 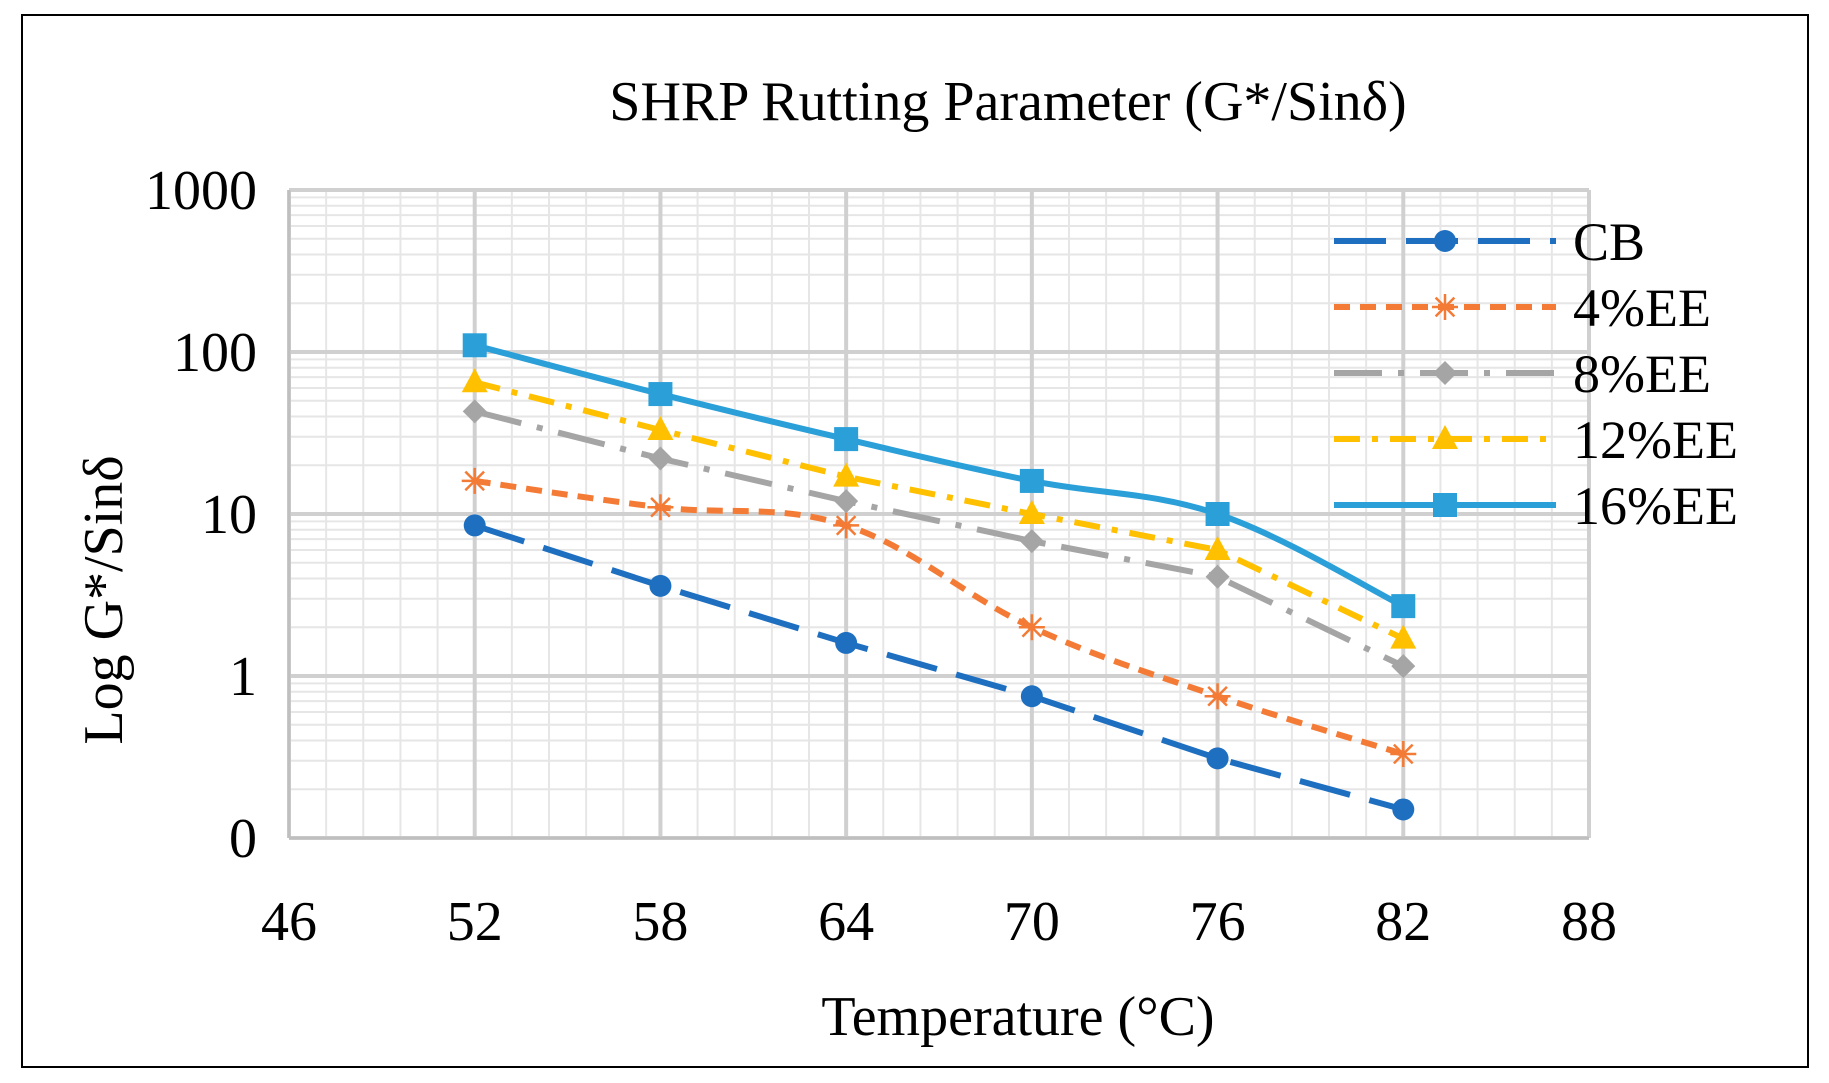 I want to click on series-8%EE, so click(x=939, y=539).